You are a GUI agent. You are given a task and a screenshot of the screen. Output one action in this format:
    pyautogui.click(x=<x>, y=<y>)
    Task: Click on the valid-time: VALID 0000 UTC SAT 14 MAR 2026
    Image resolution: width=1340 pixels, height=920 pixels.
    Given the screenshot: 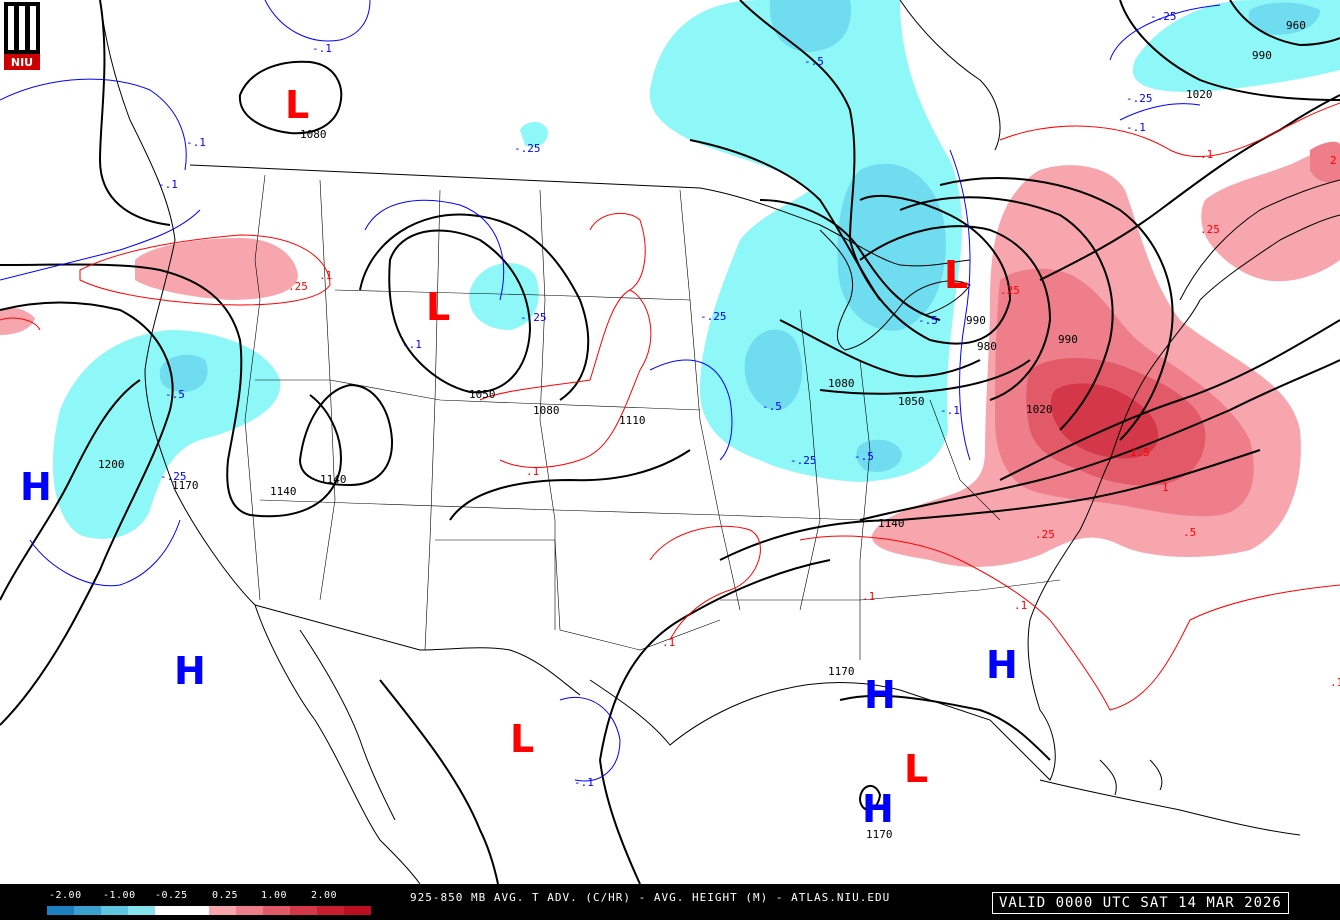 What is the action you would take?
    pyautogui.click(x=1140, y=903)
    